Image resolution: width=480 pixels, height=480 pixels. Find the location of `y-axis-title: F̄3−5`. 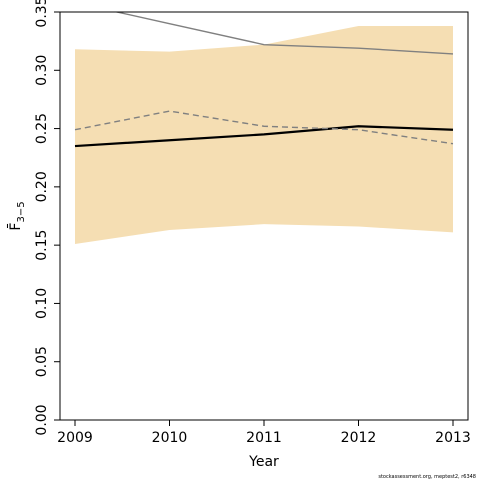

y-axis-title: F̄3−5 is located at coordinates (16, 215).